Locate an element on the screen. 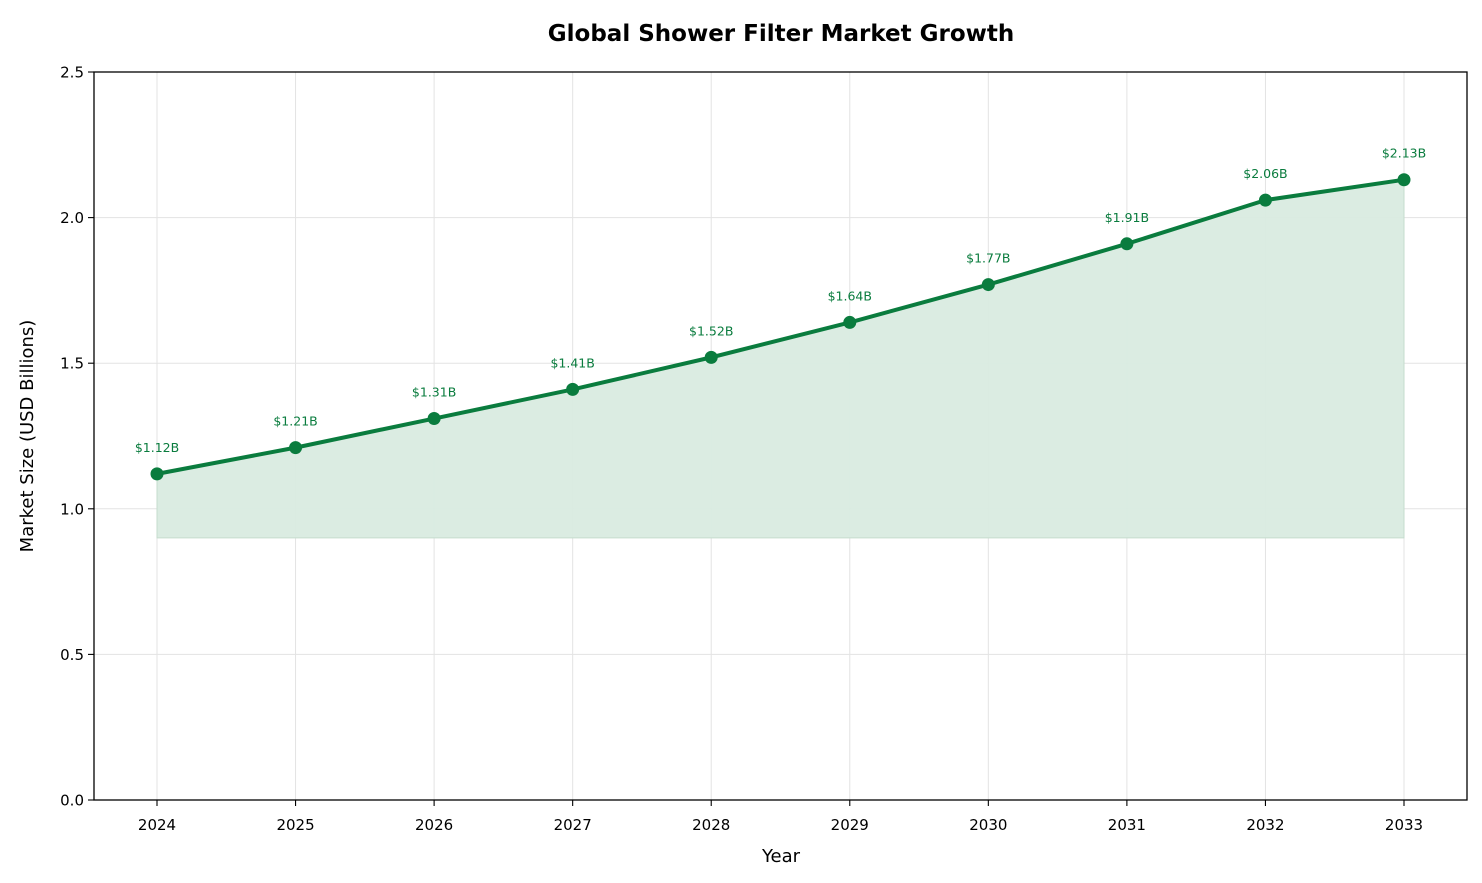  data-label: $2.13B is located at coordinates (1404, 153).